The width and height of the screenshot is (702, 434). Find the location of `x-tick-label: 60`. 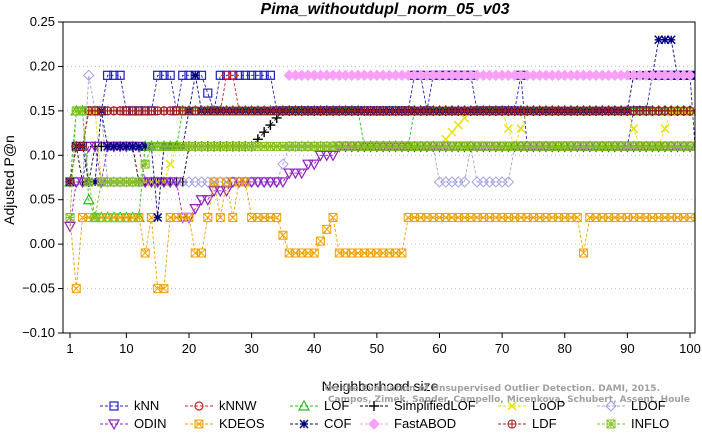

x-tick-label: 60 is located at coordinates (439, 348).